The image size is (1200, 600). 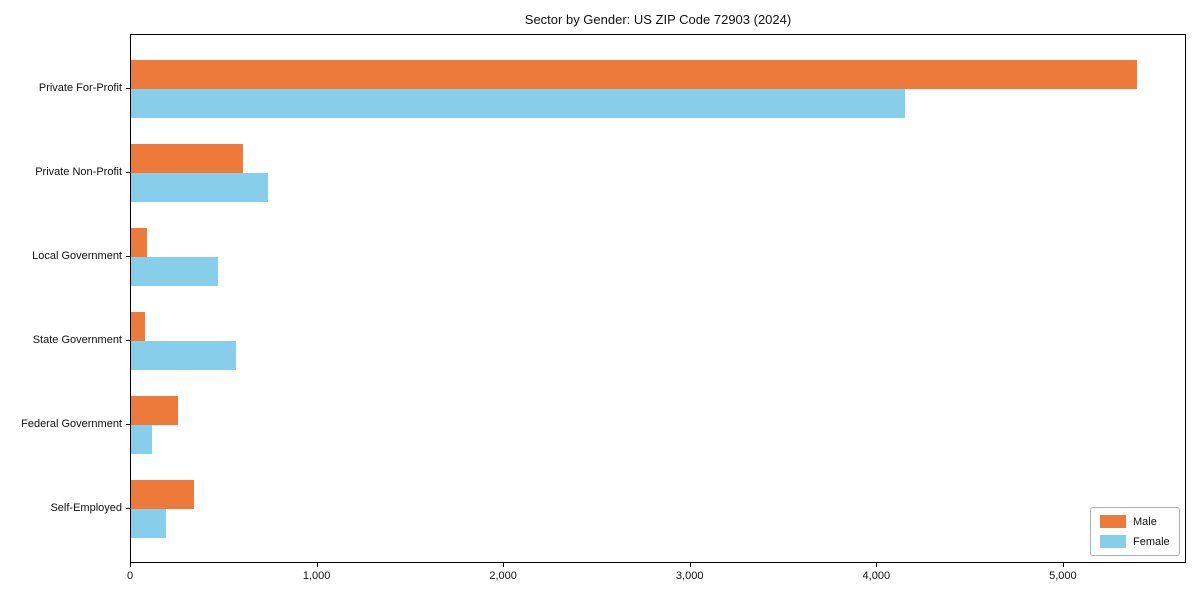 I want to click on x-tick-label: 3,000, so click(x=689, y=576).